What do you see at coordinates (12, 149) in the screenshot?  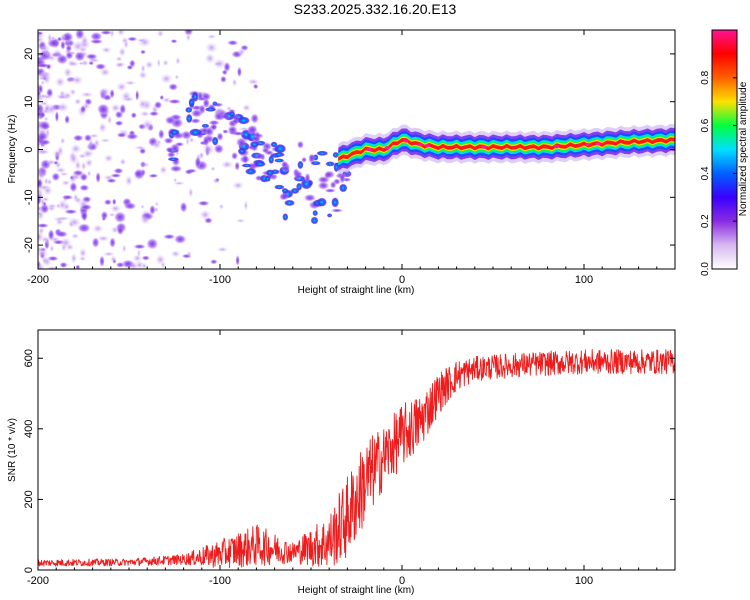 I see `spectrogram-y-label: Frequency (Hz)` at bounding box center [12, 149].